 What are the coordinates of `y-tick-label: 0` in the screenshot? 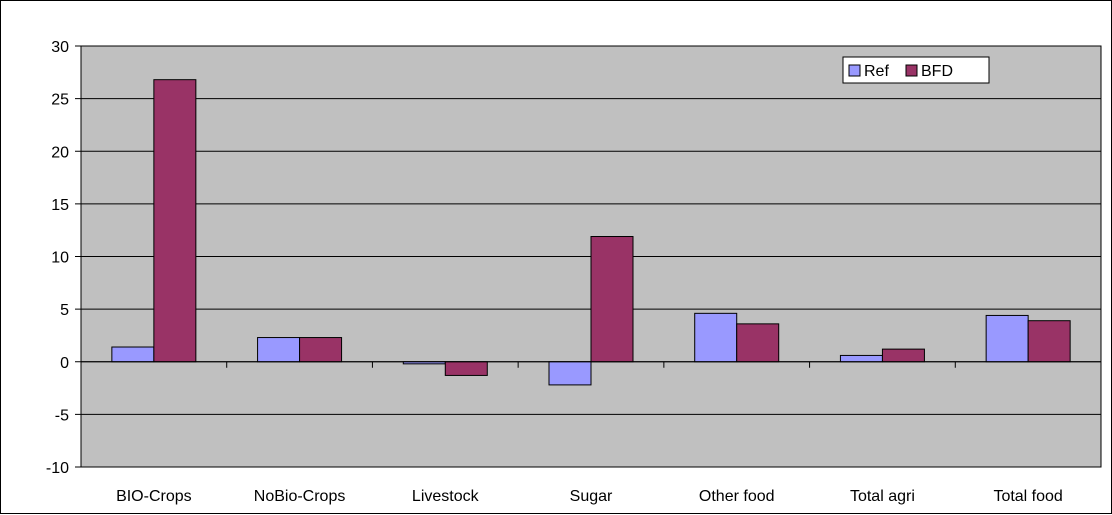 It's located at (64, 363).